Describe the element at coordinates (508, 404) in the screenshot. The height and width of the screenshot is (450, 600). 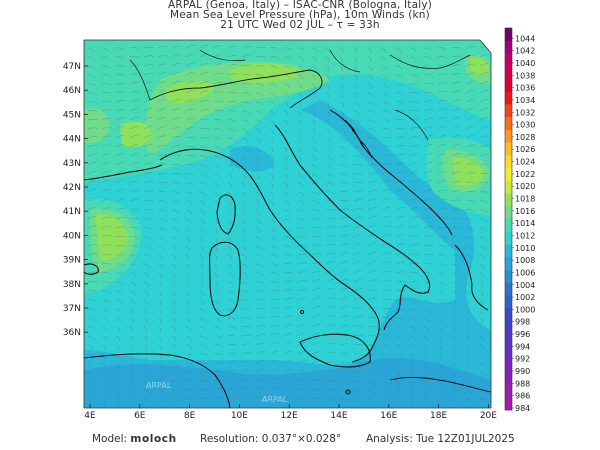
I see `colorbar-swatch` at that location.